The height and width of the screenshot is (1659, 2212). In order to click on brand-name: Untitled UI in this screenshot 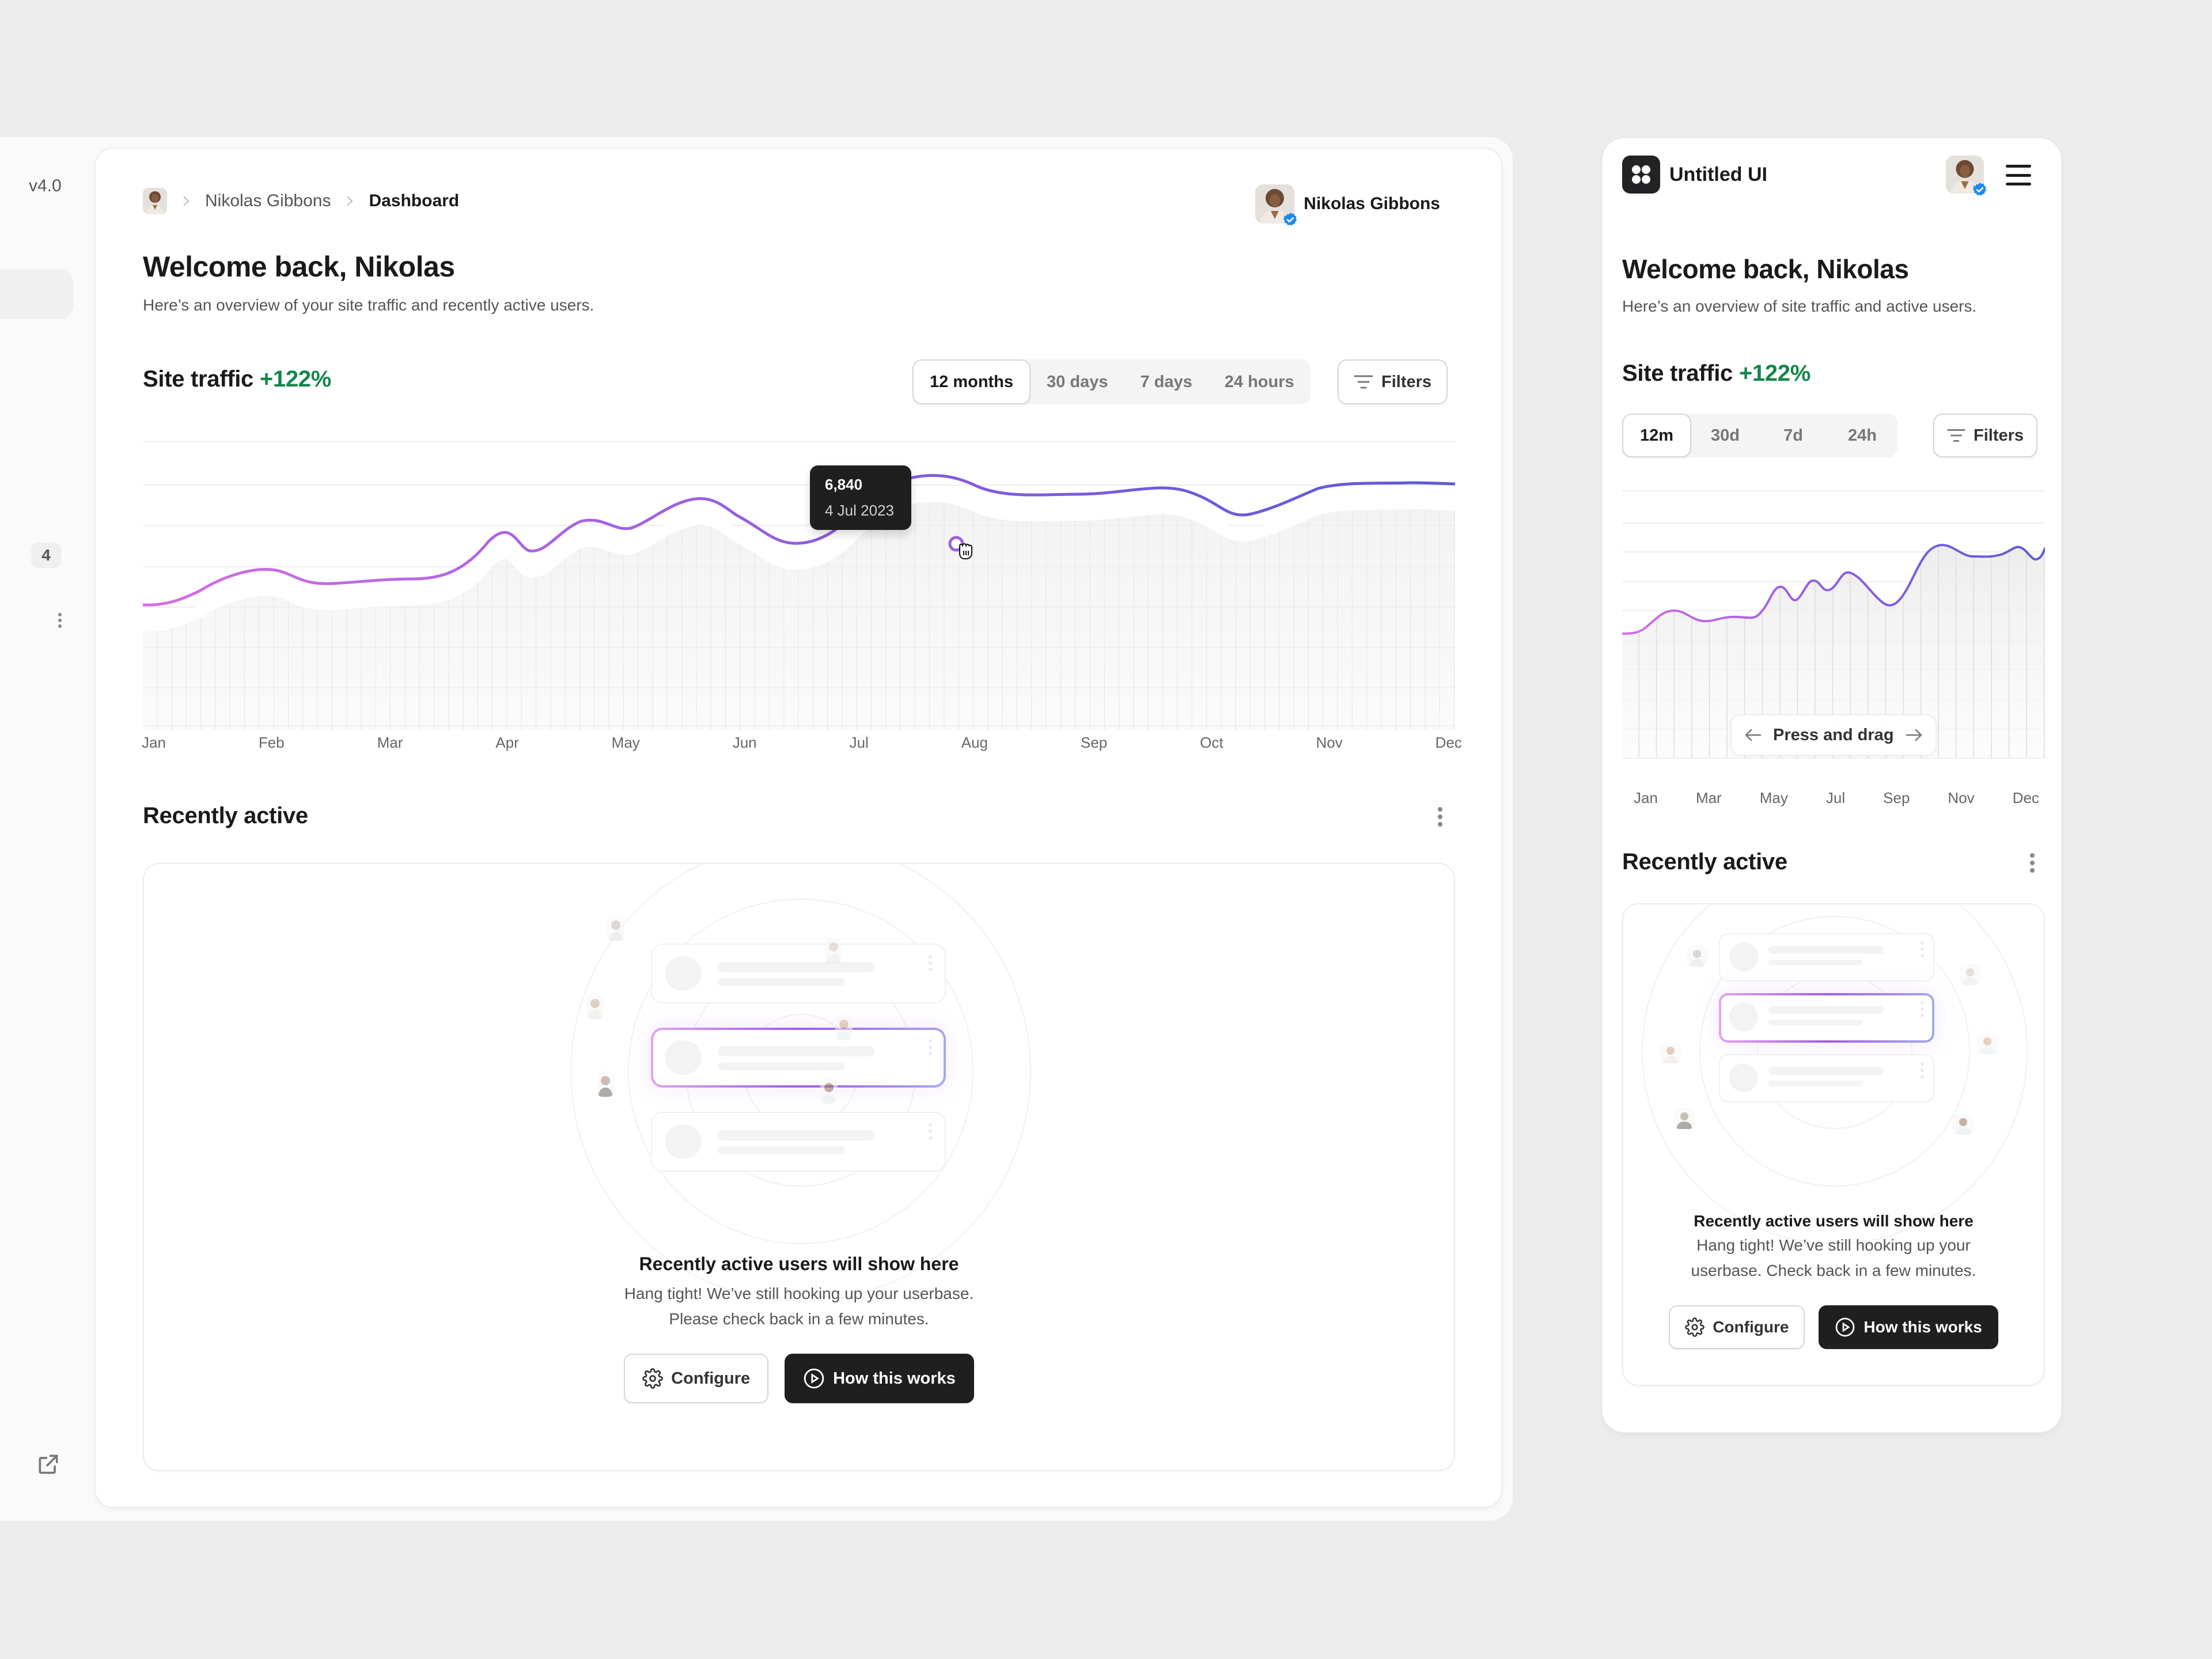, I will do `click(1718, 174)`.